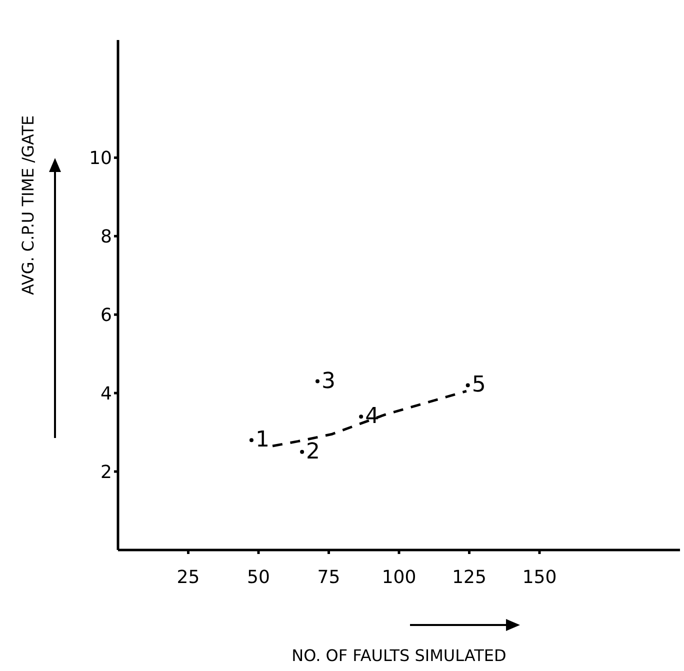 The width and height of the screenshot is (684, 671). What do you see at coordinates (329, 381) in the screenshot?
I see `annotation: 3` at bounding box center [329, 381].